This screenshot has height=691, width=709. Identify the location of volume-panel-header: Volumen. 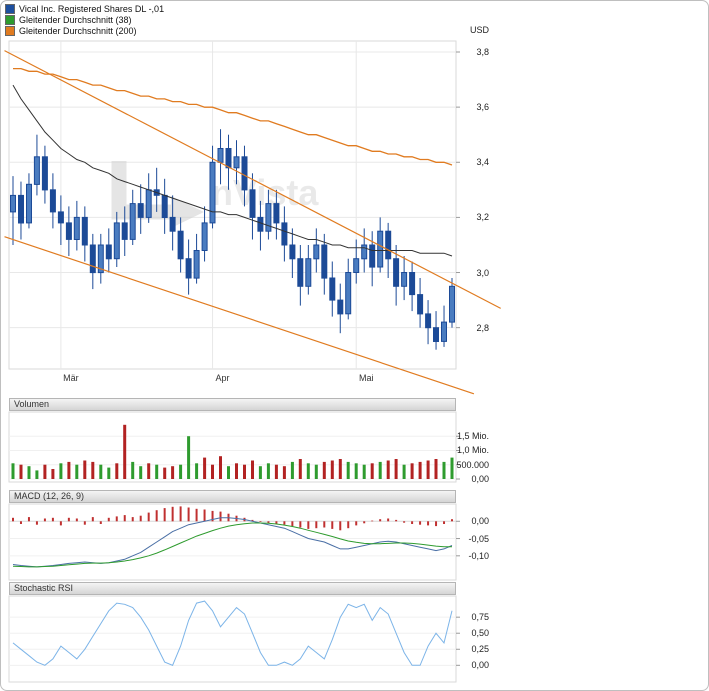
(232, 404).